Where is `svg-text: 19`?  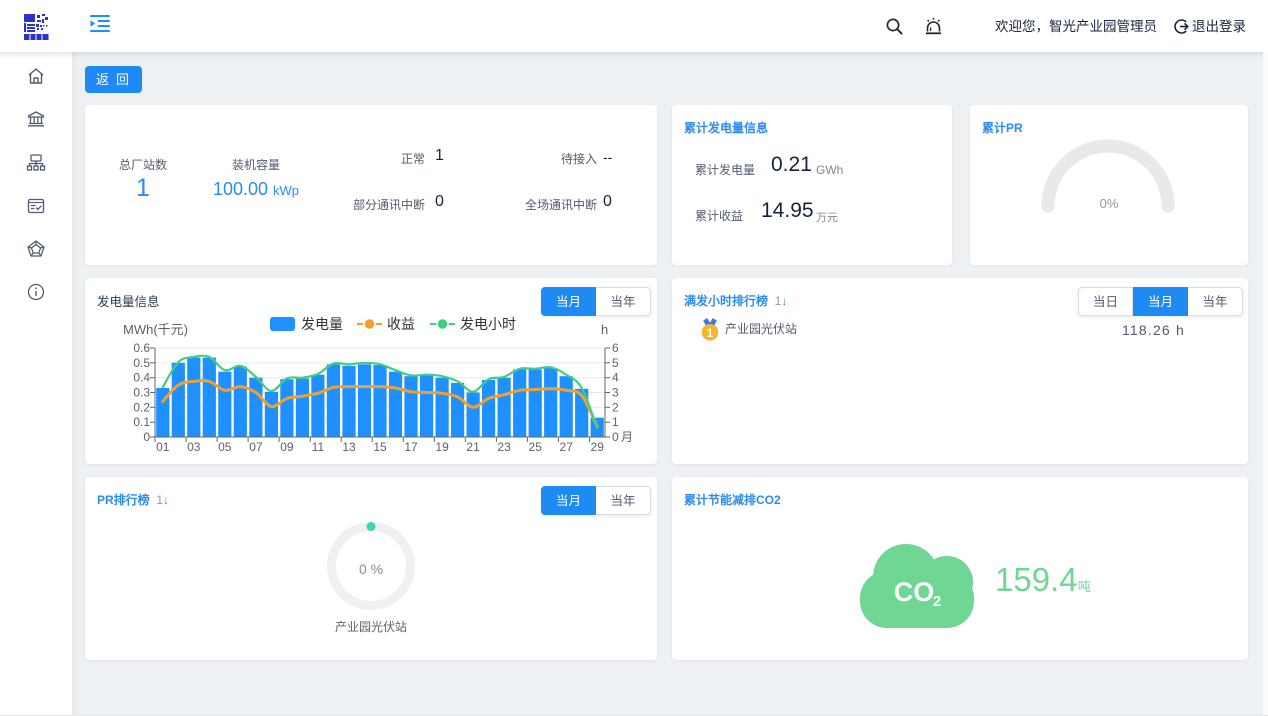
svg-text: 19 is located at coordinates (442, 447).